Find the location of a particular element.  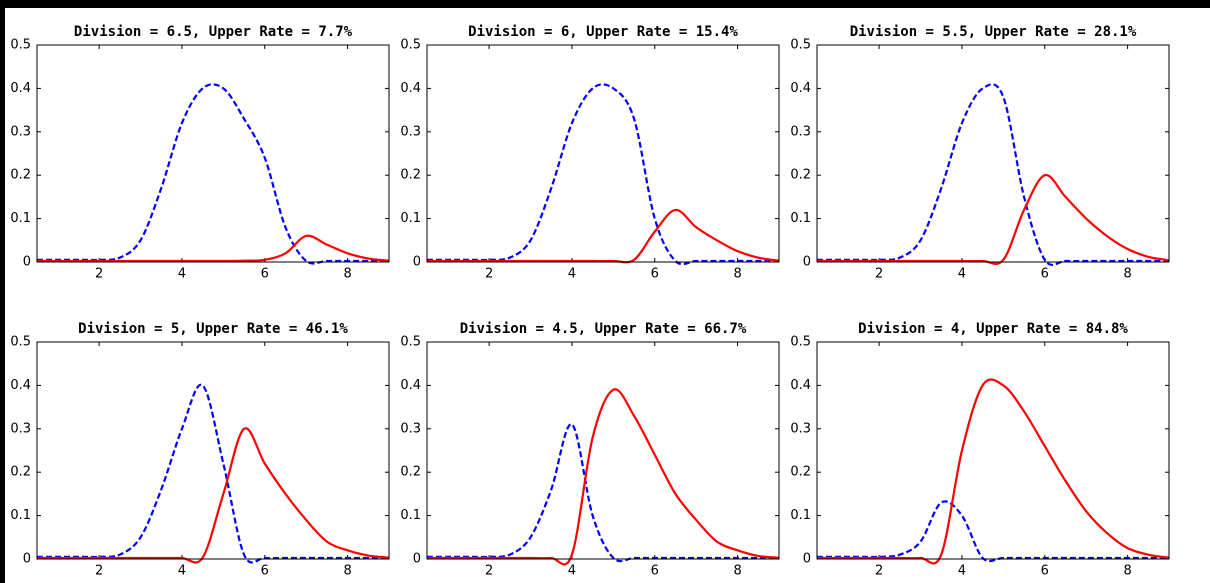

chart-title: Division = 6, Upper Rate = 15.4% is located at coordinates (603, 32).